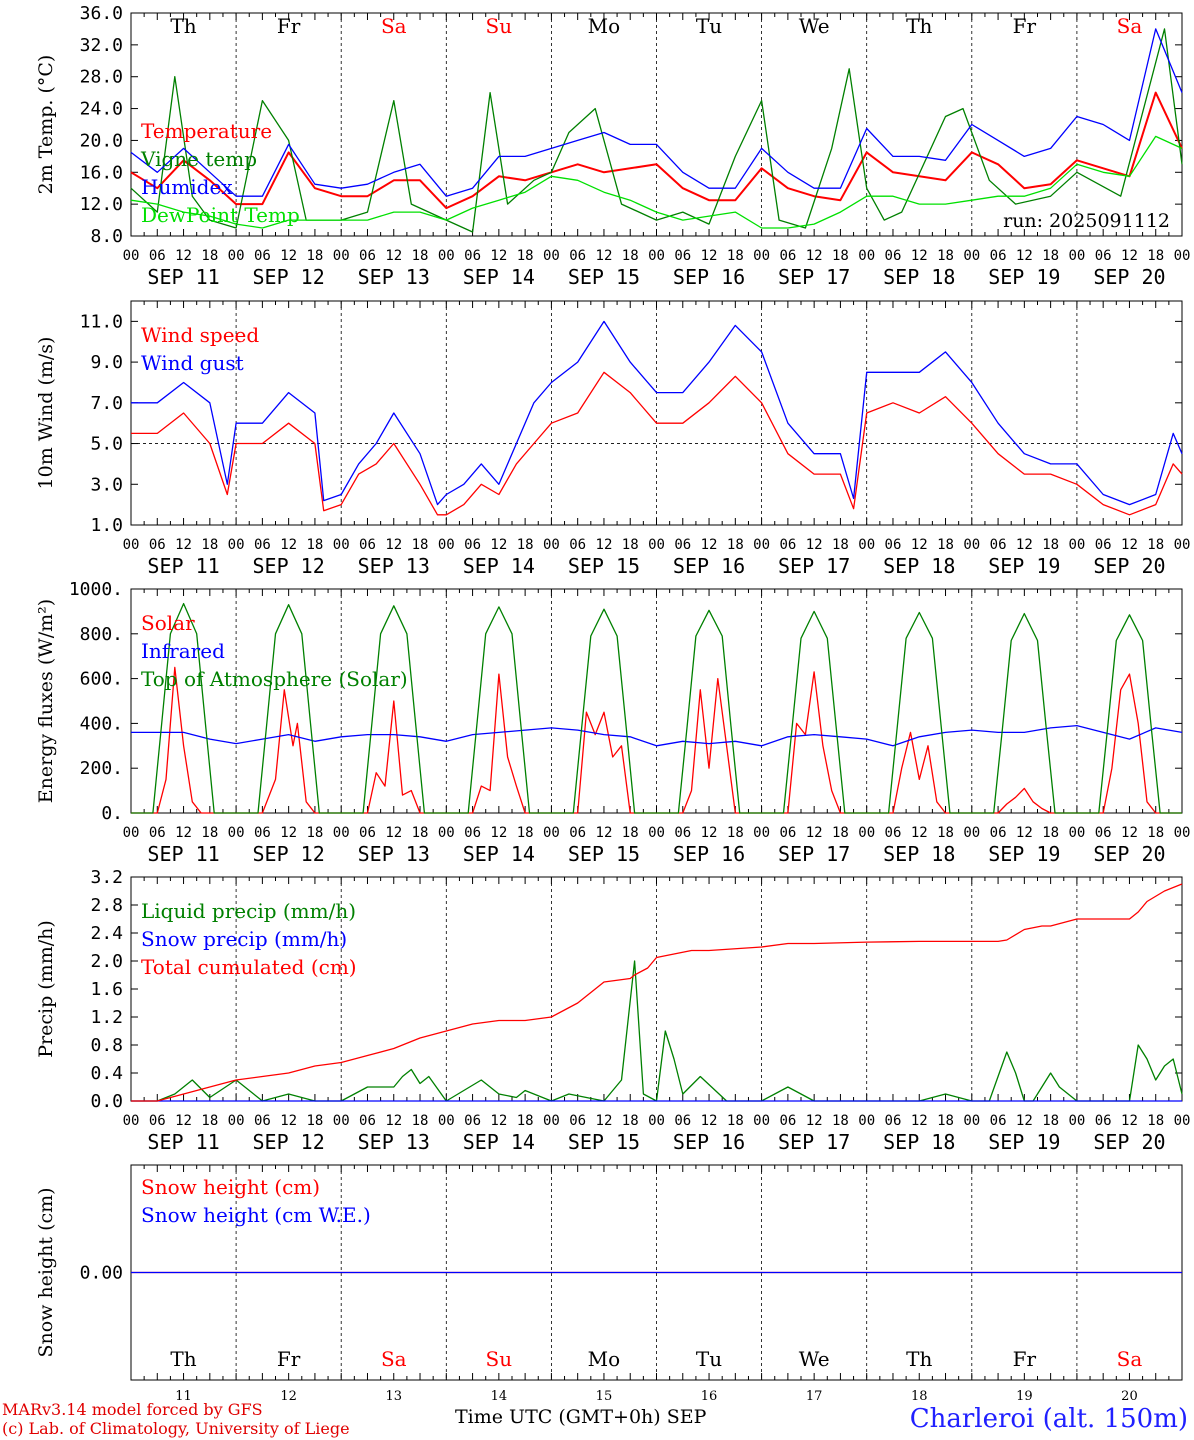  Describe the element at coordinates (106, 877) in the screenshot. I see `y-tick-label: 3.2` at that location.